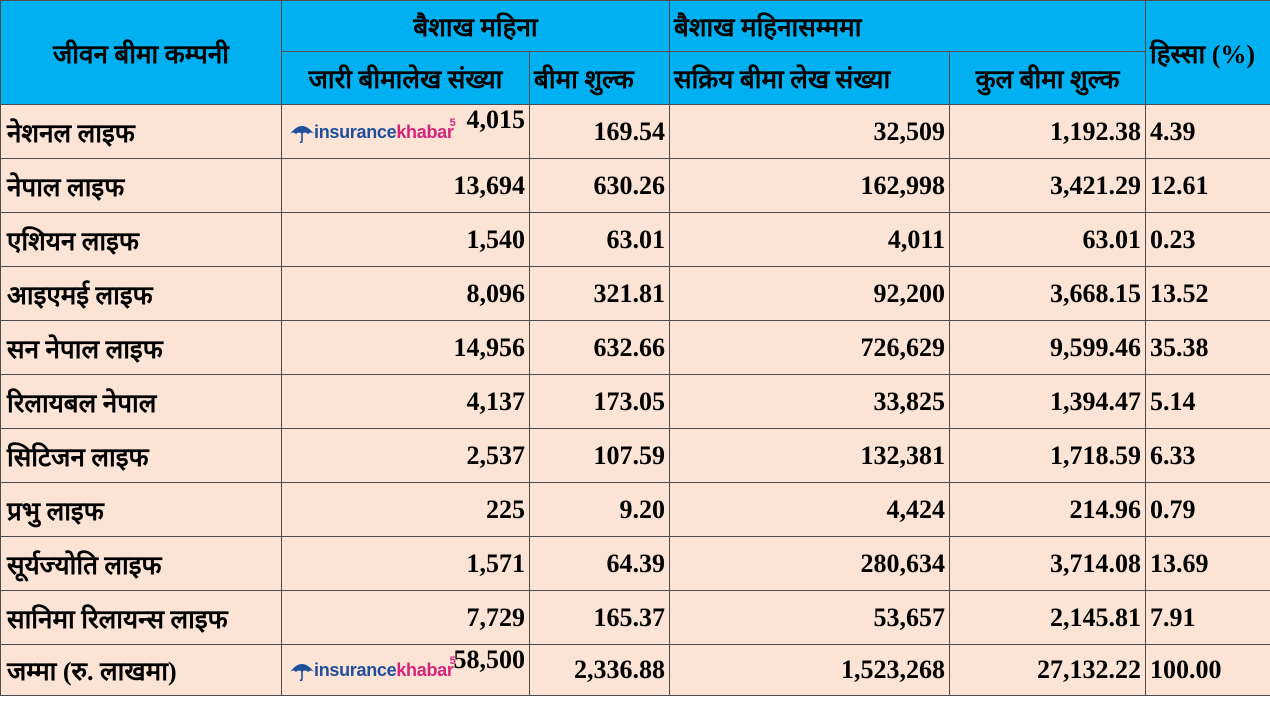  What do you see at coordinates (1207, 617) in the screenshot?
I see `share-cell: 7.91` at bounding box center [1207, 617].